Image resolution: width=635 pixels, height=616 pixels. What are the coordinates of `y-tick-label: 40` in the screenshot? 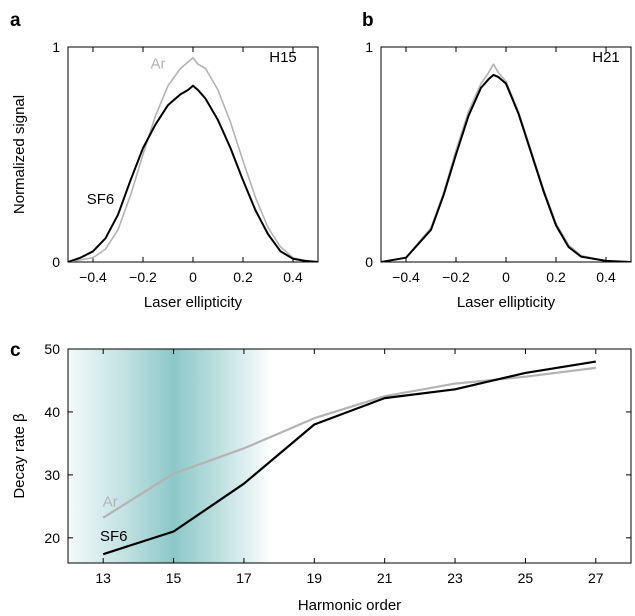 It's located at (52, 412).